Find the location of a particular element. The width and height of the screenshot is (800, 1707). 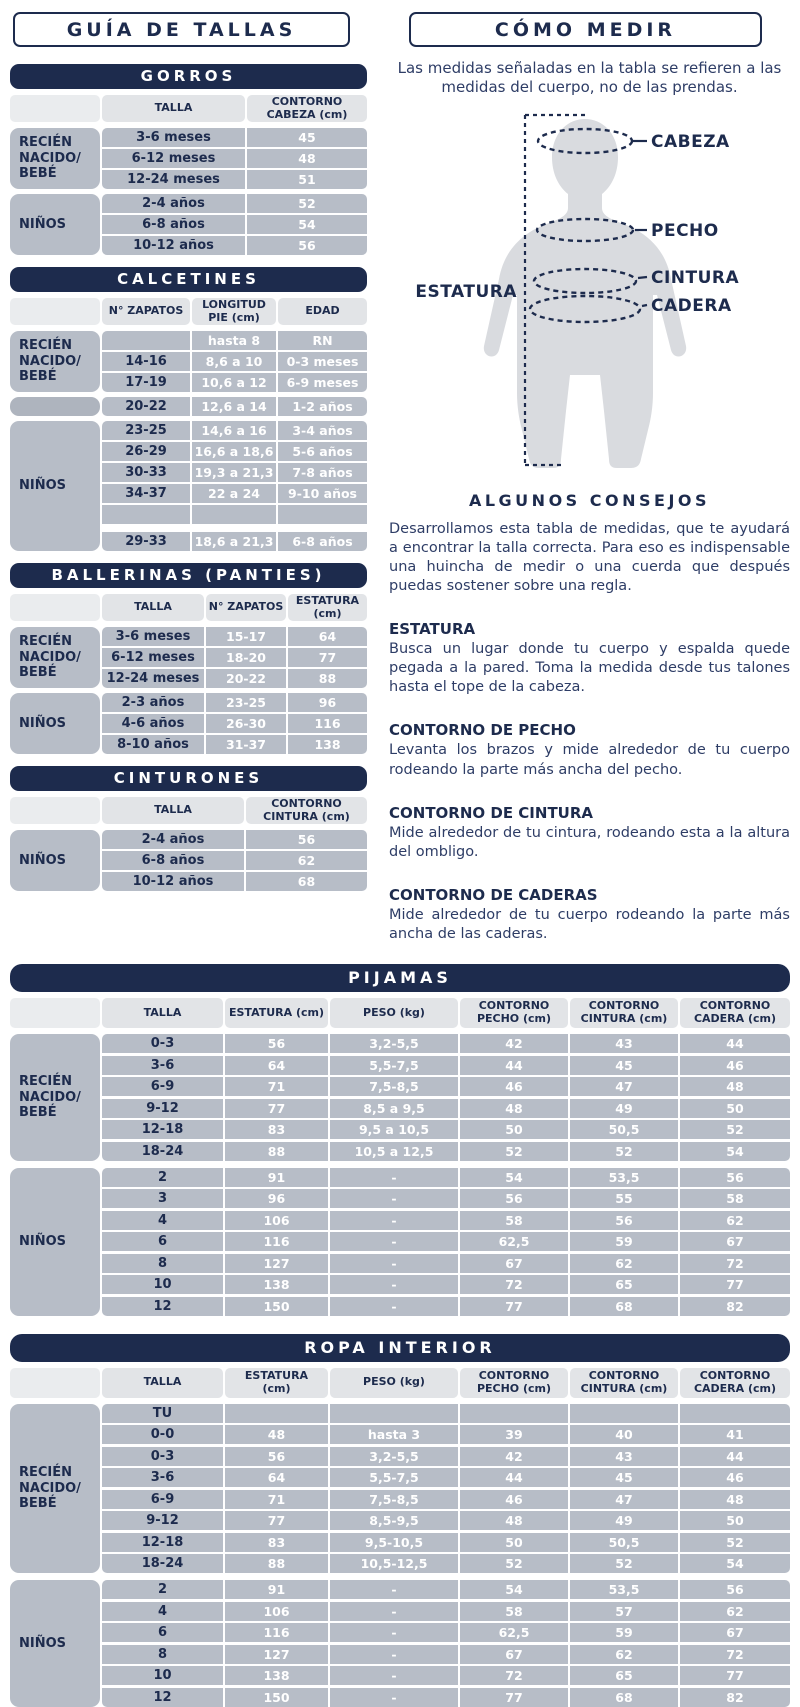

table-cell: 15-17 is located at coordinates (246, 636).